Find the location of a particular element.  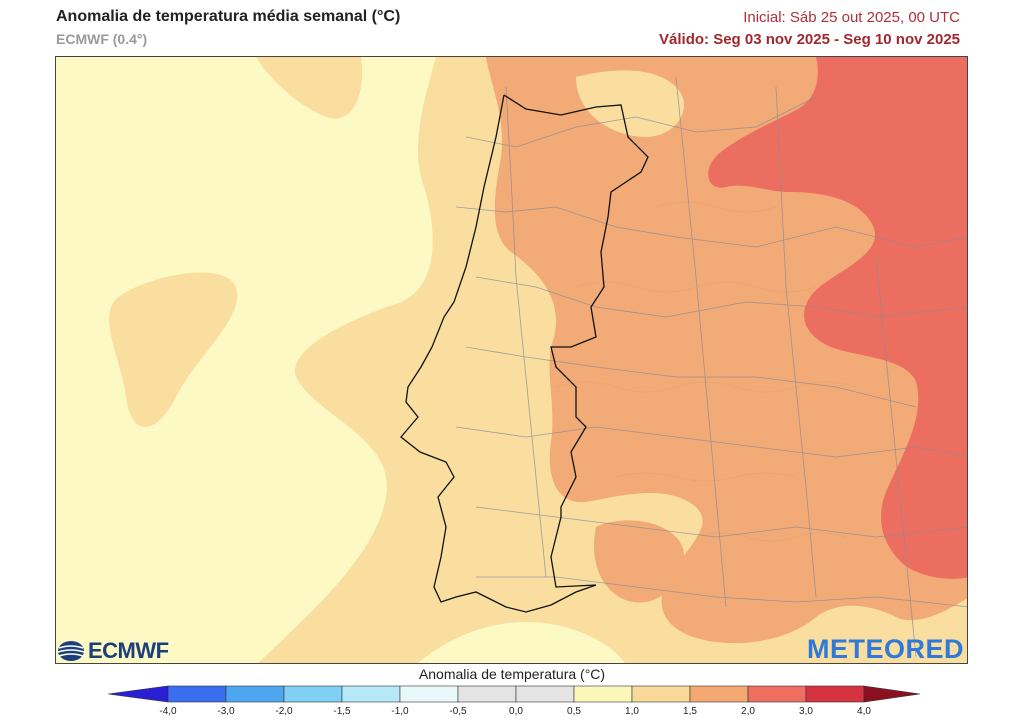

anomaly-band-1-5-south is located at coordinates (639, 561).